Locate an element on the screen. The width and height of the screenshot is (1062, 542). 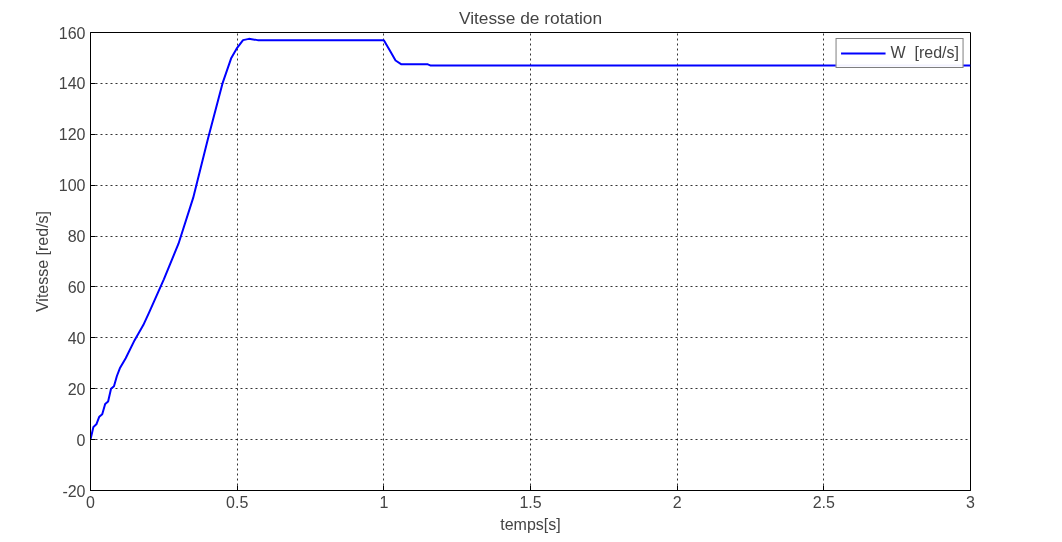
y-tick-label: 40 is located at coordinates (76, 338).